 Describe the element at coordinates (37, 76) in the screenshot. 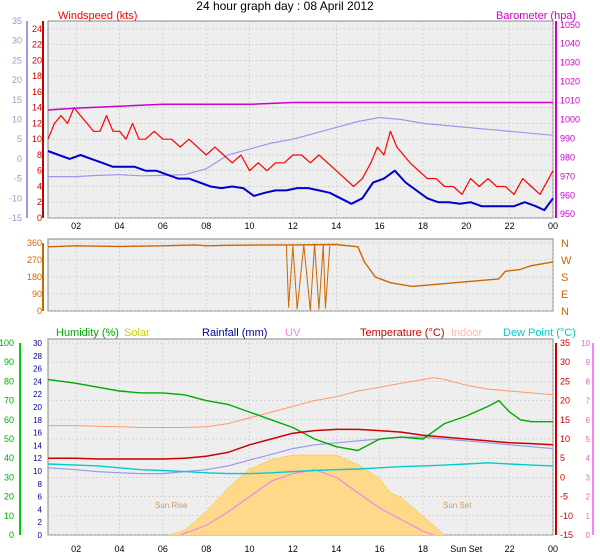

I see `windspeed-tick: 18` at that location.